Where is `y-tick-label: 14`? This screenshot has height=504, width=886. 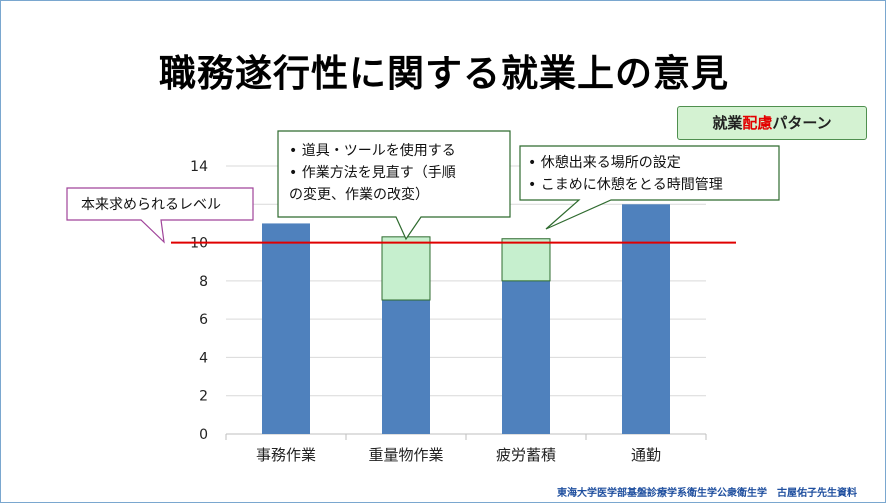
y-tick-label: 14 is located at coordinates (199, 167).